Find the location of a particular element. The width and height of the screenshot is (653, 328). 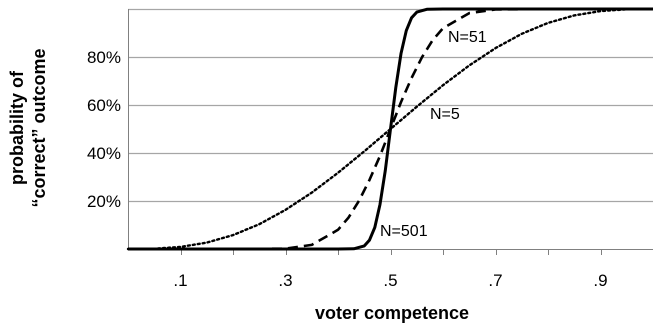

y-tick-label: 60% is located at coordinates (104, 105).